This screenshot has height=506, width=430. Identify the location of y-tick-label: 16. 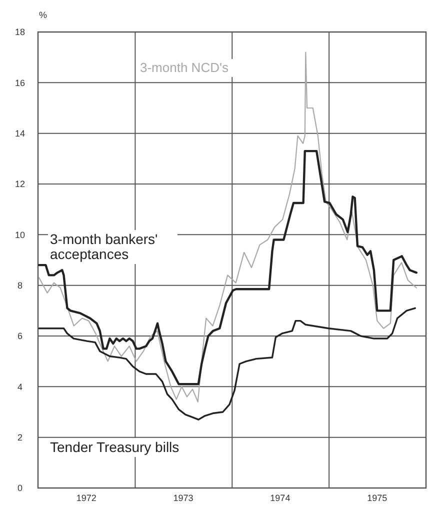
(20, 83).